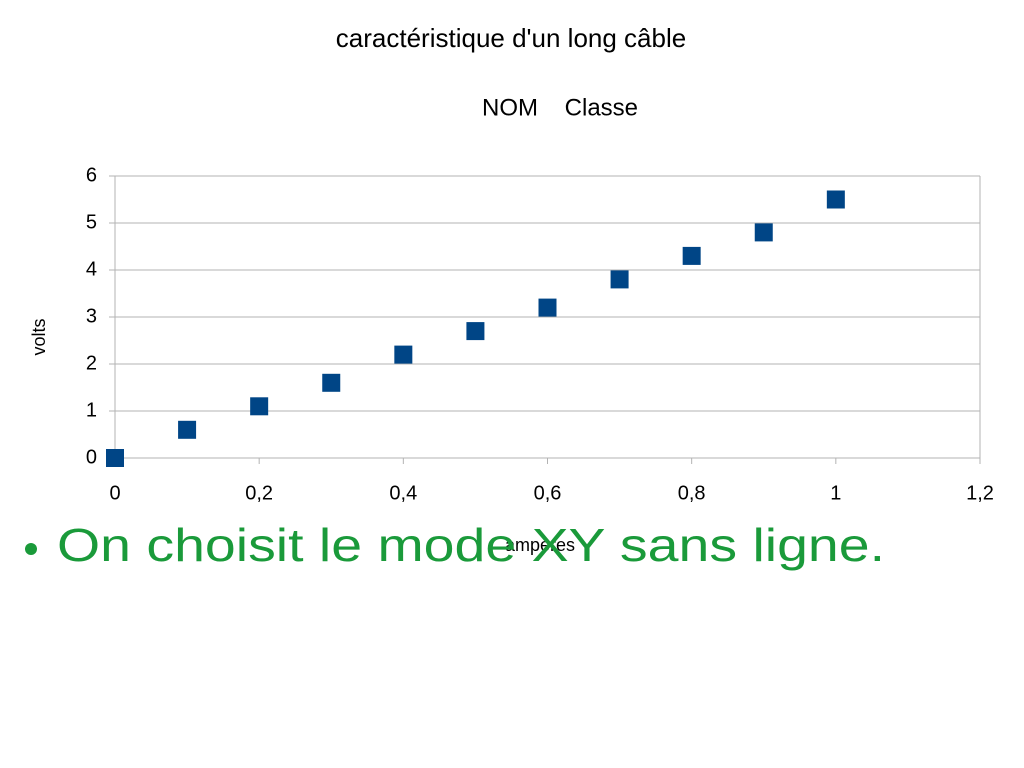 The width and height of the screenshot is (1024, 768). What do you see at coordinates (91, 269) in the screenshot?
I see `y-tick-label: 4` at bounding box center [91, 269].